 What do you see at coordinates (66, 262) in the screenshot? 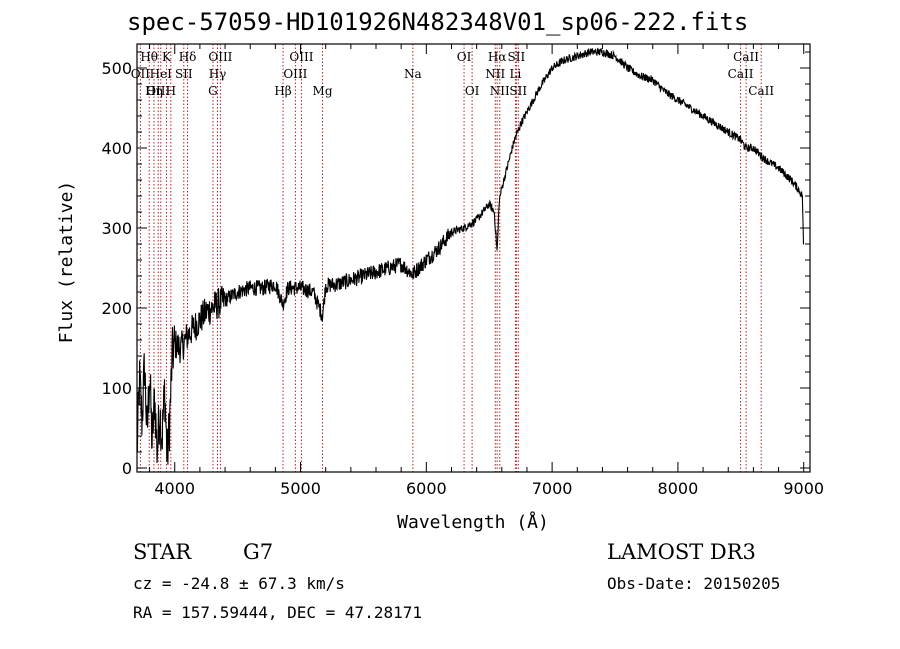
I see `y-axis-label: Flux (relative)` at bounding box center [66, 262].